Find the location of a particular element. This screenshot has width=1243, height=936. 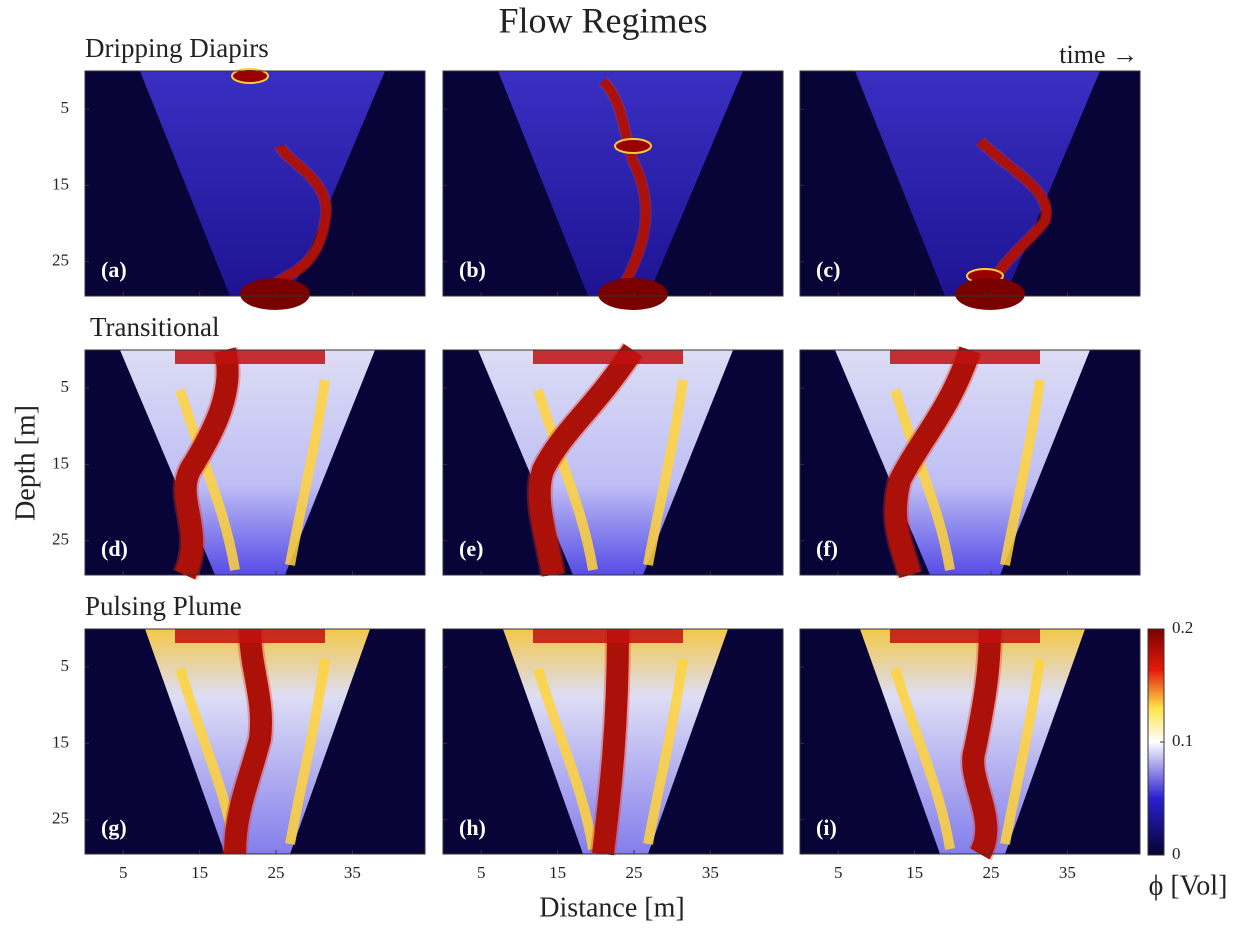

y-axis-label: Depth [m] is located at coordinates (25, 463).